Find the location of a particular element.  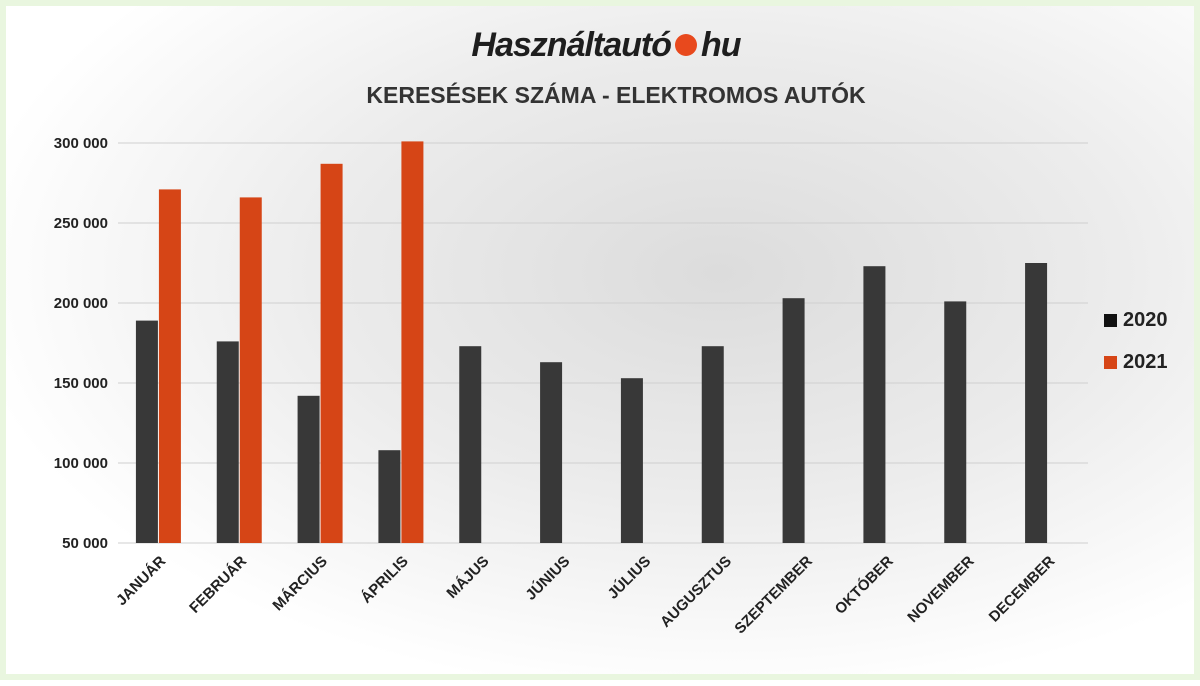

y-tick-label: 150 000 is located at coordinates (81, 383).